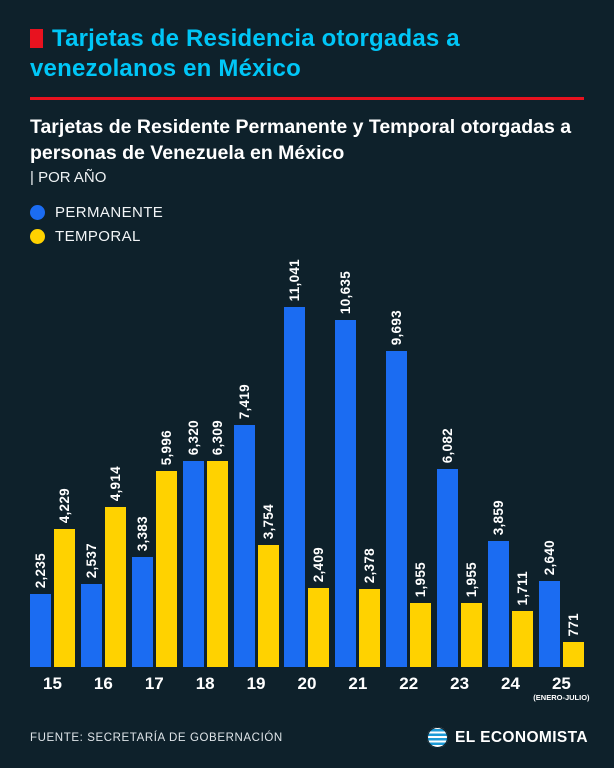  What do you see at coordinates (91, 561) in the screenshot?
I see `bar-value-label: 2,537` at bounding box center [91, 561].